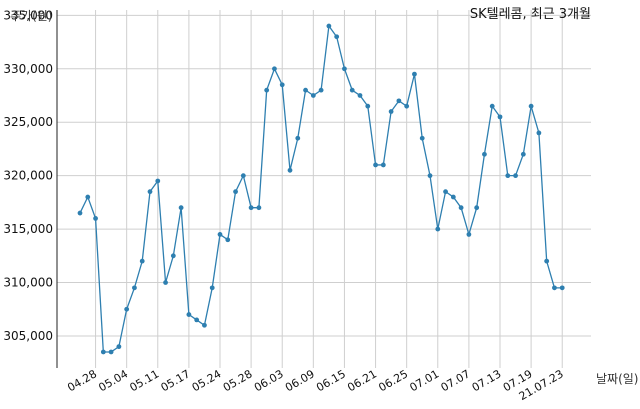 The height and width of the screenshot is (409, 640). I want to click on y-axis-label: 주가(원), so click(31, 16).